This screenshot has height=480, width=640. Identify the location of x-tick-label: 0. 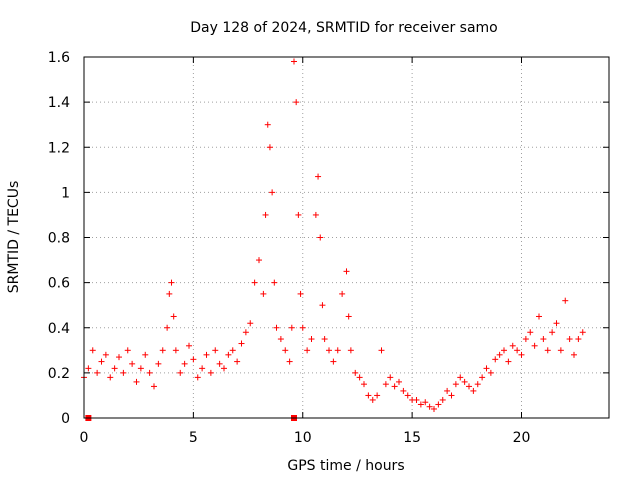
(84, 438).